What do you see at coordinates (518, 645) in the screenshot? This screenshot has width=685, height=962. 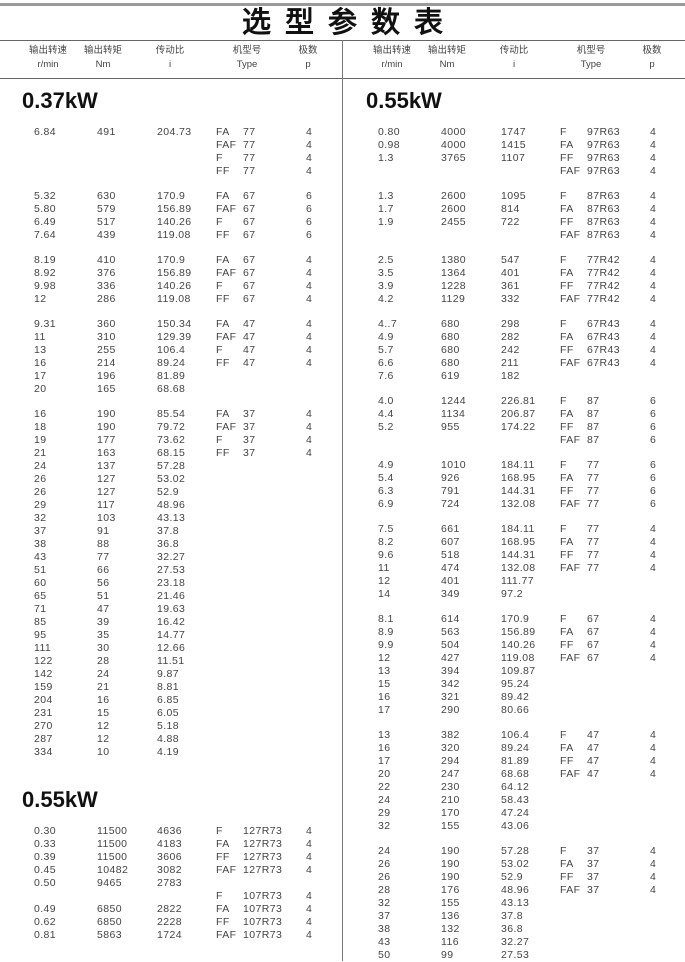 I see `ratio-cell: 140.26` at bounding box center [518, 645].